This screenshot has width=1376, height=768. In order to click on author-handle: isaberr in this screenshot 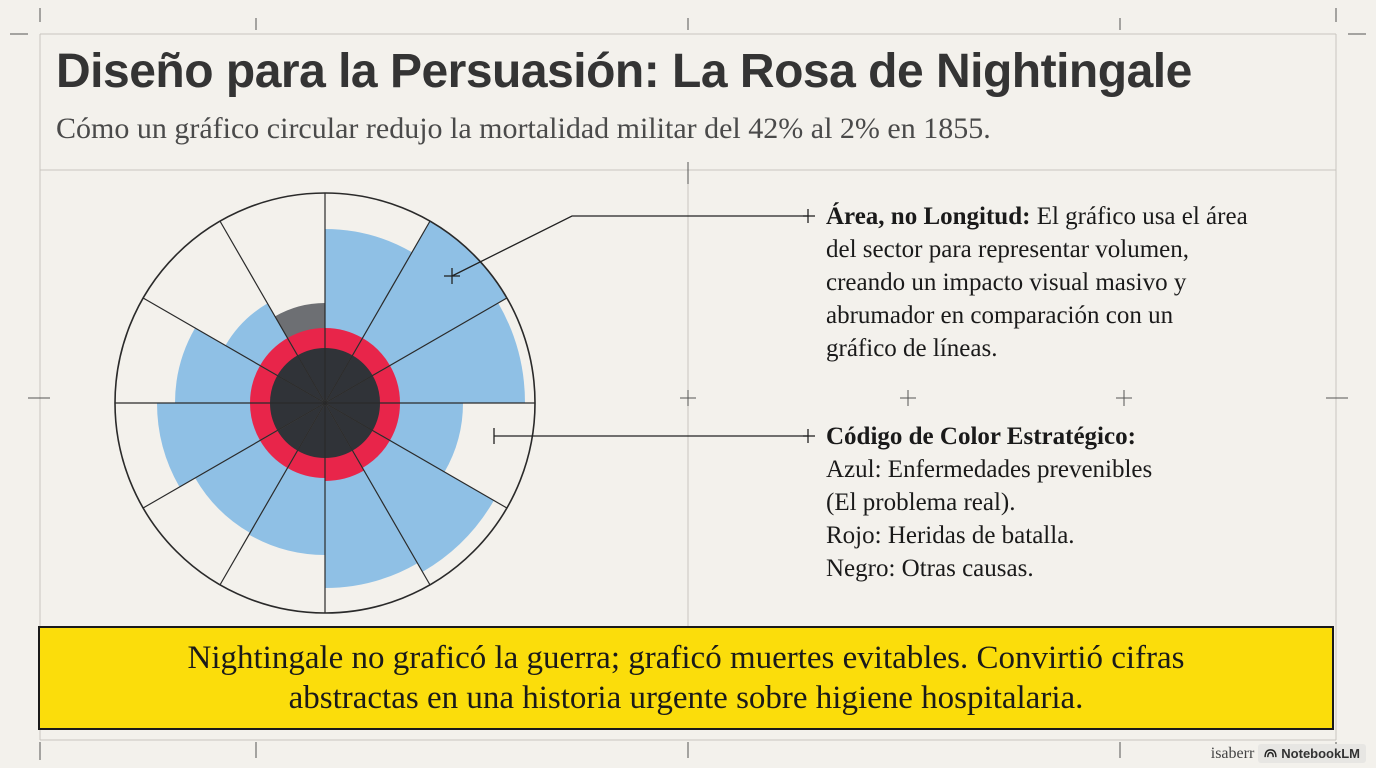, I will do `click(1232, 753)`.